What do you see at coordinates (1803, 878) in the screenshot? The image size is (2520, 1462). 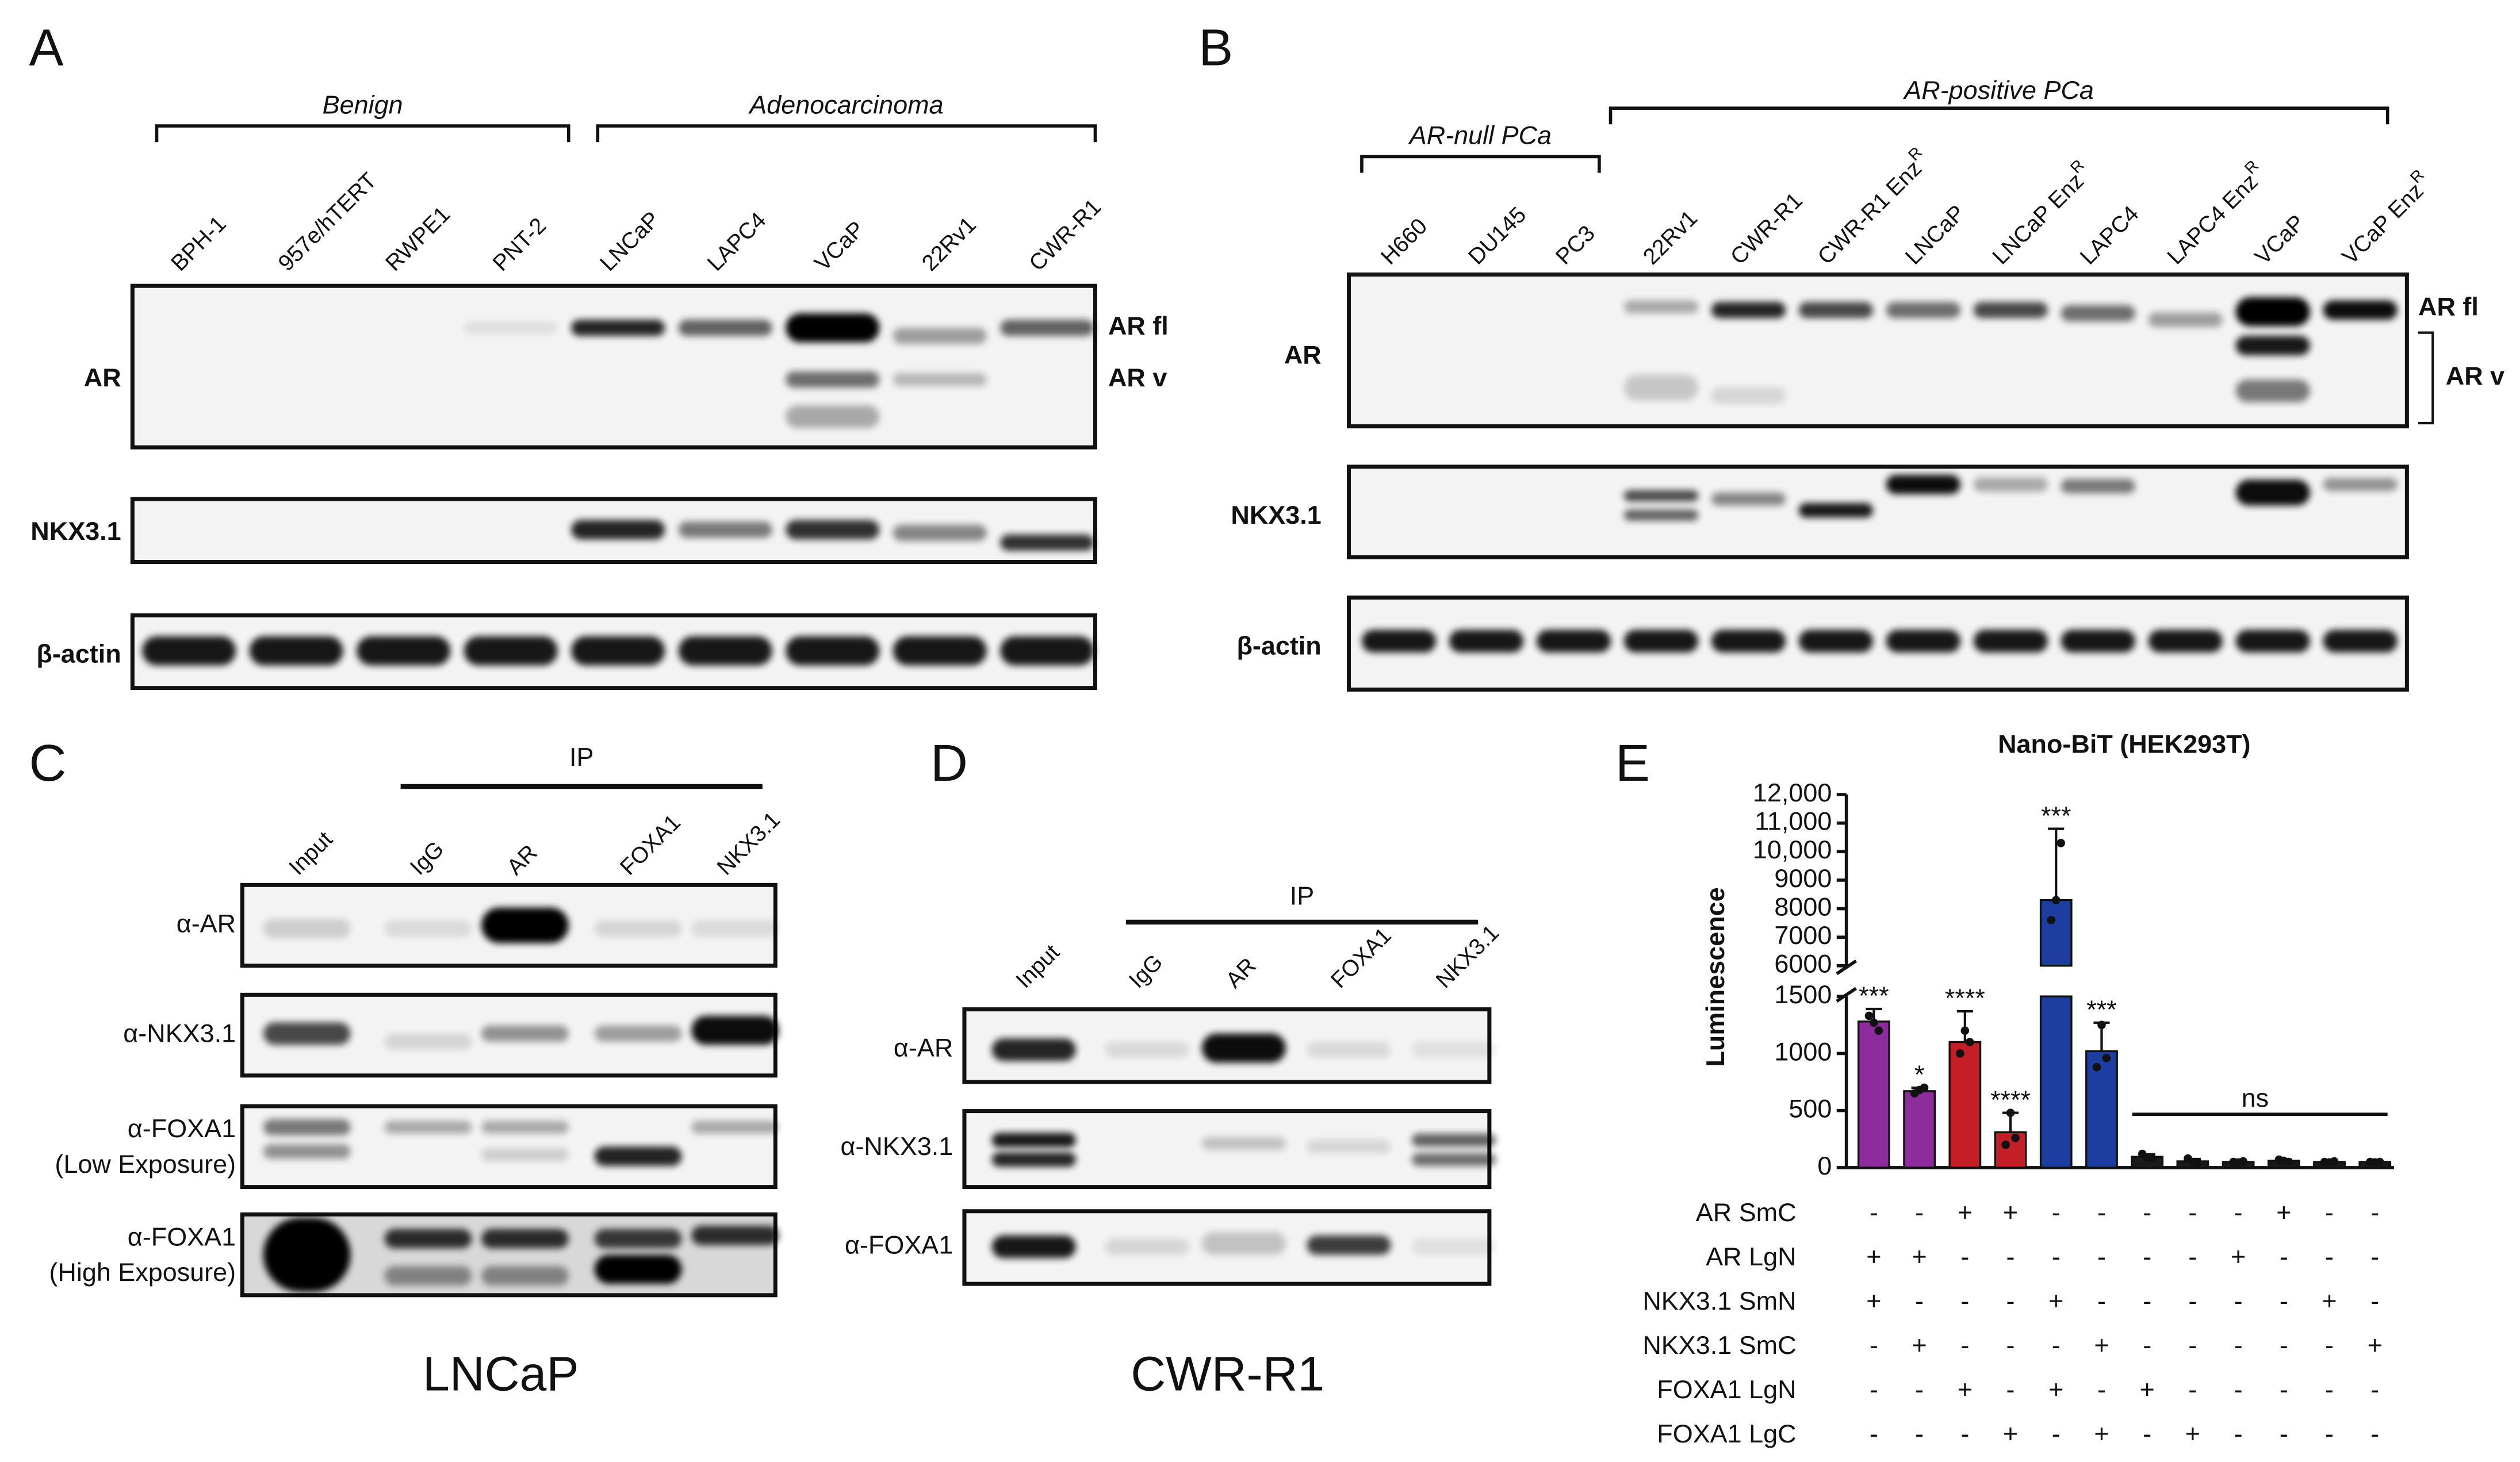 I see `y-tick-label: 9000` at bounding box center [1803, 878].